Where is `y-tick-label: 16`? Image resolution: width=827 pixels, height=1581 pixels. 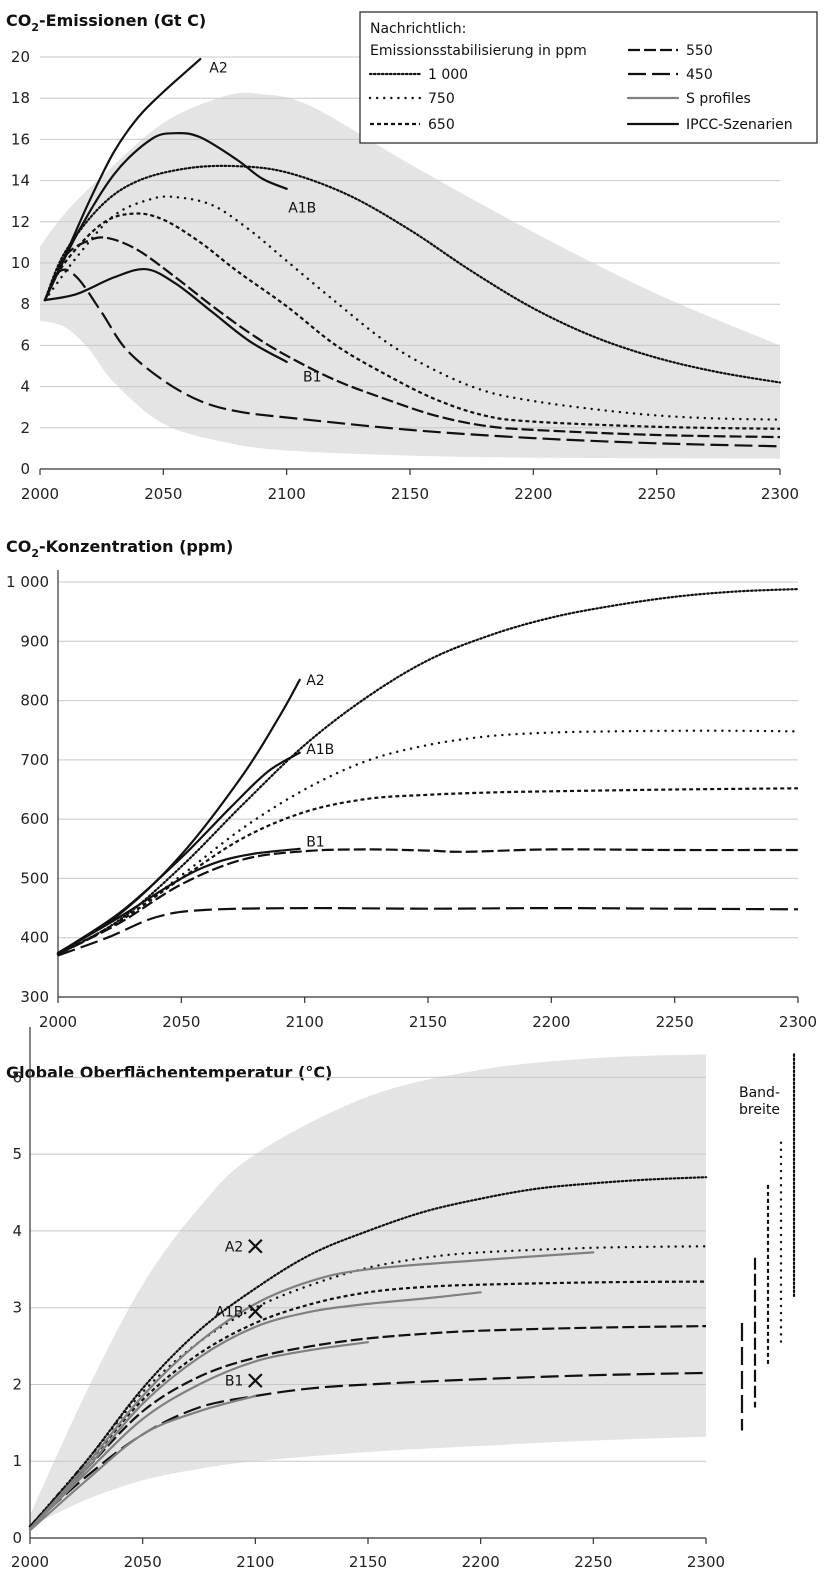 y-tick-label: 16 is located at coordinates (20, 139).